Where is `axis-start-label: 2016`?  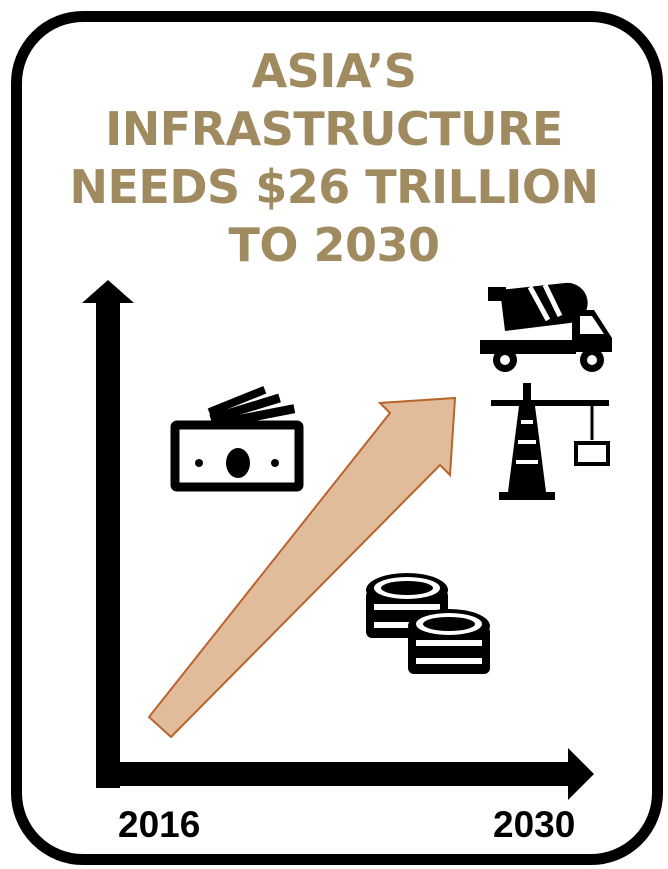
axis-start-label: 2016 is located at coordinates (159, 824).